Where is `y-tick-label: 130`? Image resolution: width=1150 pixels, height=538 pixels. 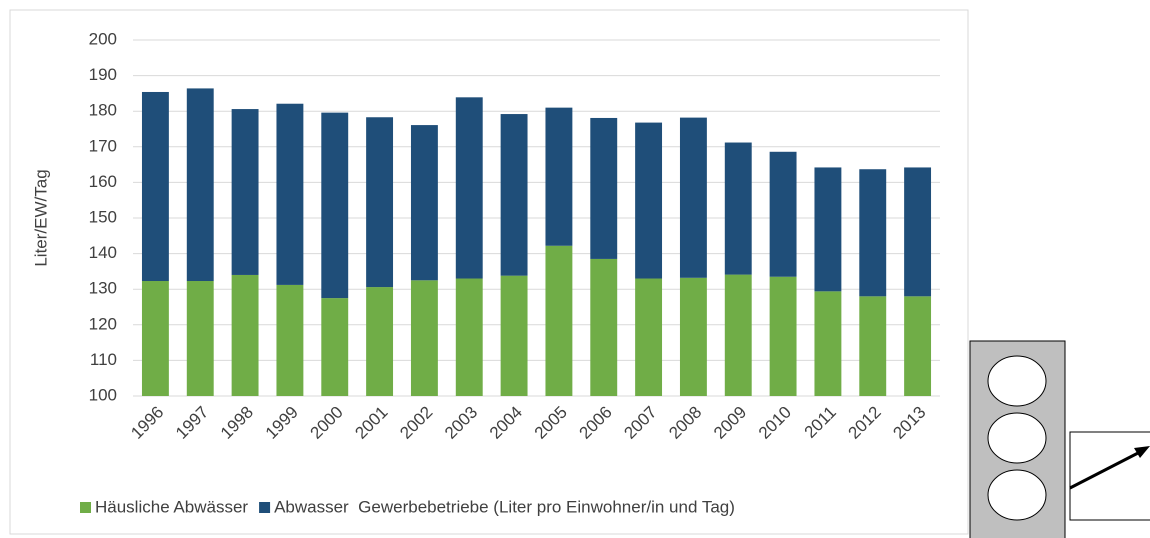
y-tick-label: 130 is located at coordinates (103, 288).